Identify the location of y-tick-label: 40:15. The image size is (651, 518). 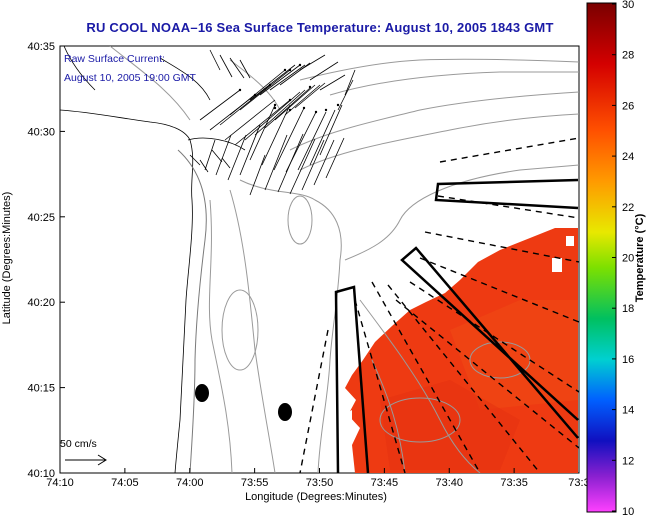
(41, 389).